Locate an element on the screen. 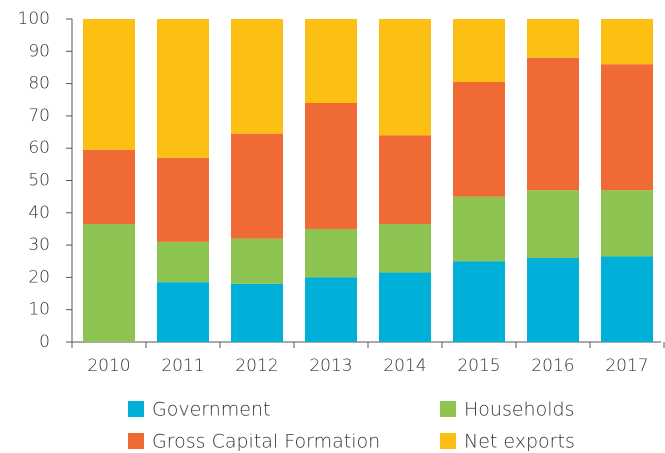 This screenshot has width=665, height=453. y-tick-label: 90 is located at coordinates (39, 51).